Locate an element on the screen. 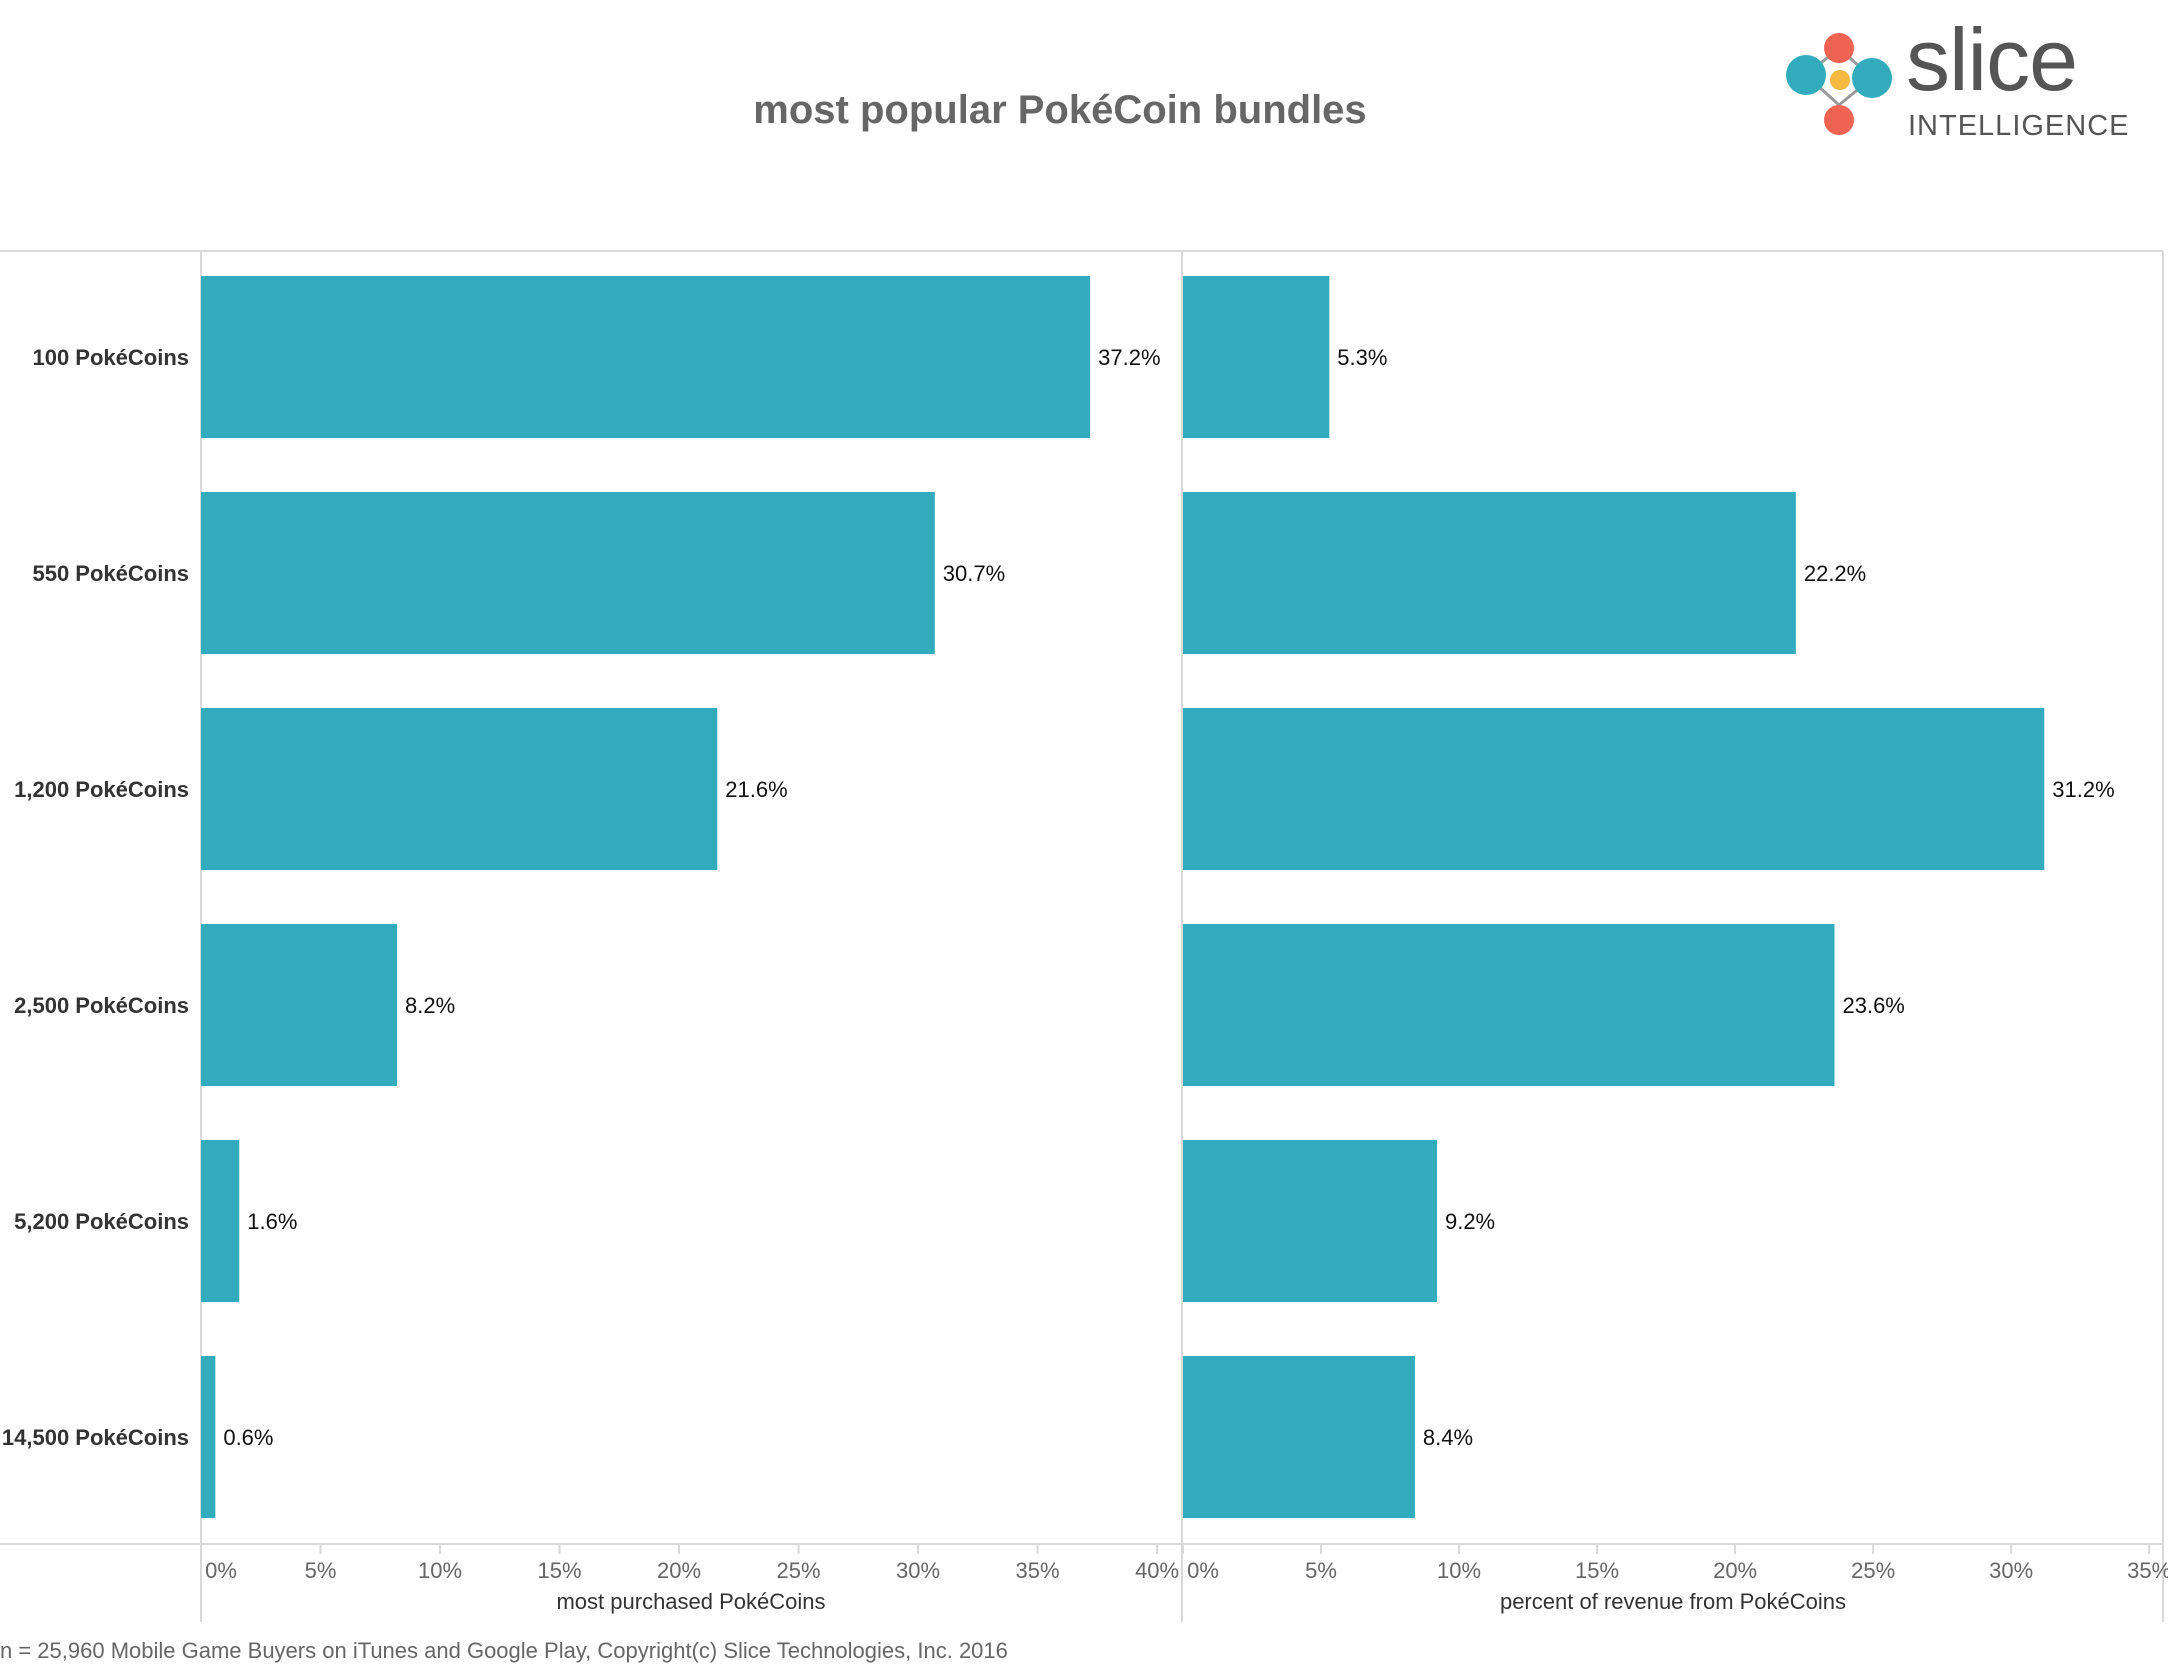 The height and width of the screenshot is (1668, 2168). data-label: 31.2% is located at coordinates (2083, 789).